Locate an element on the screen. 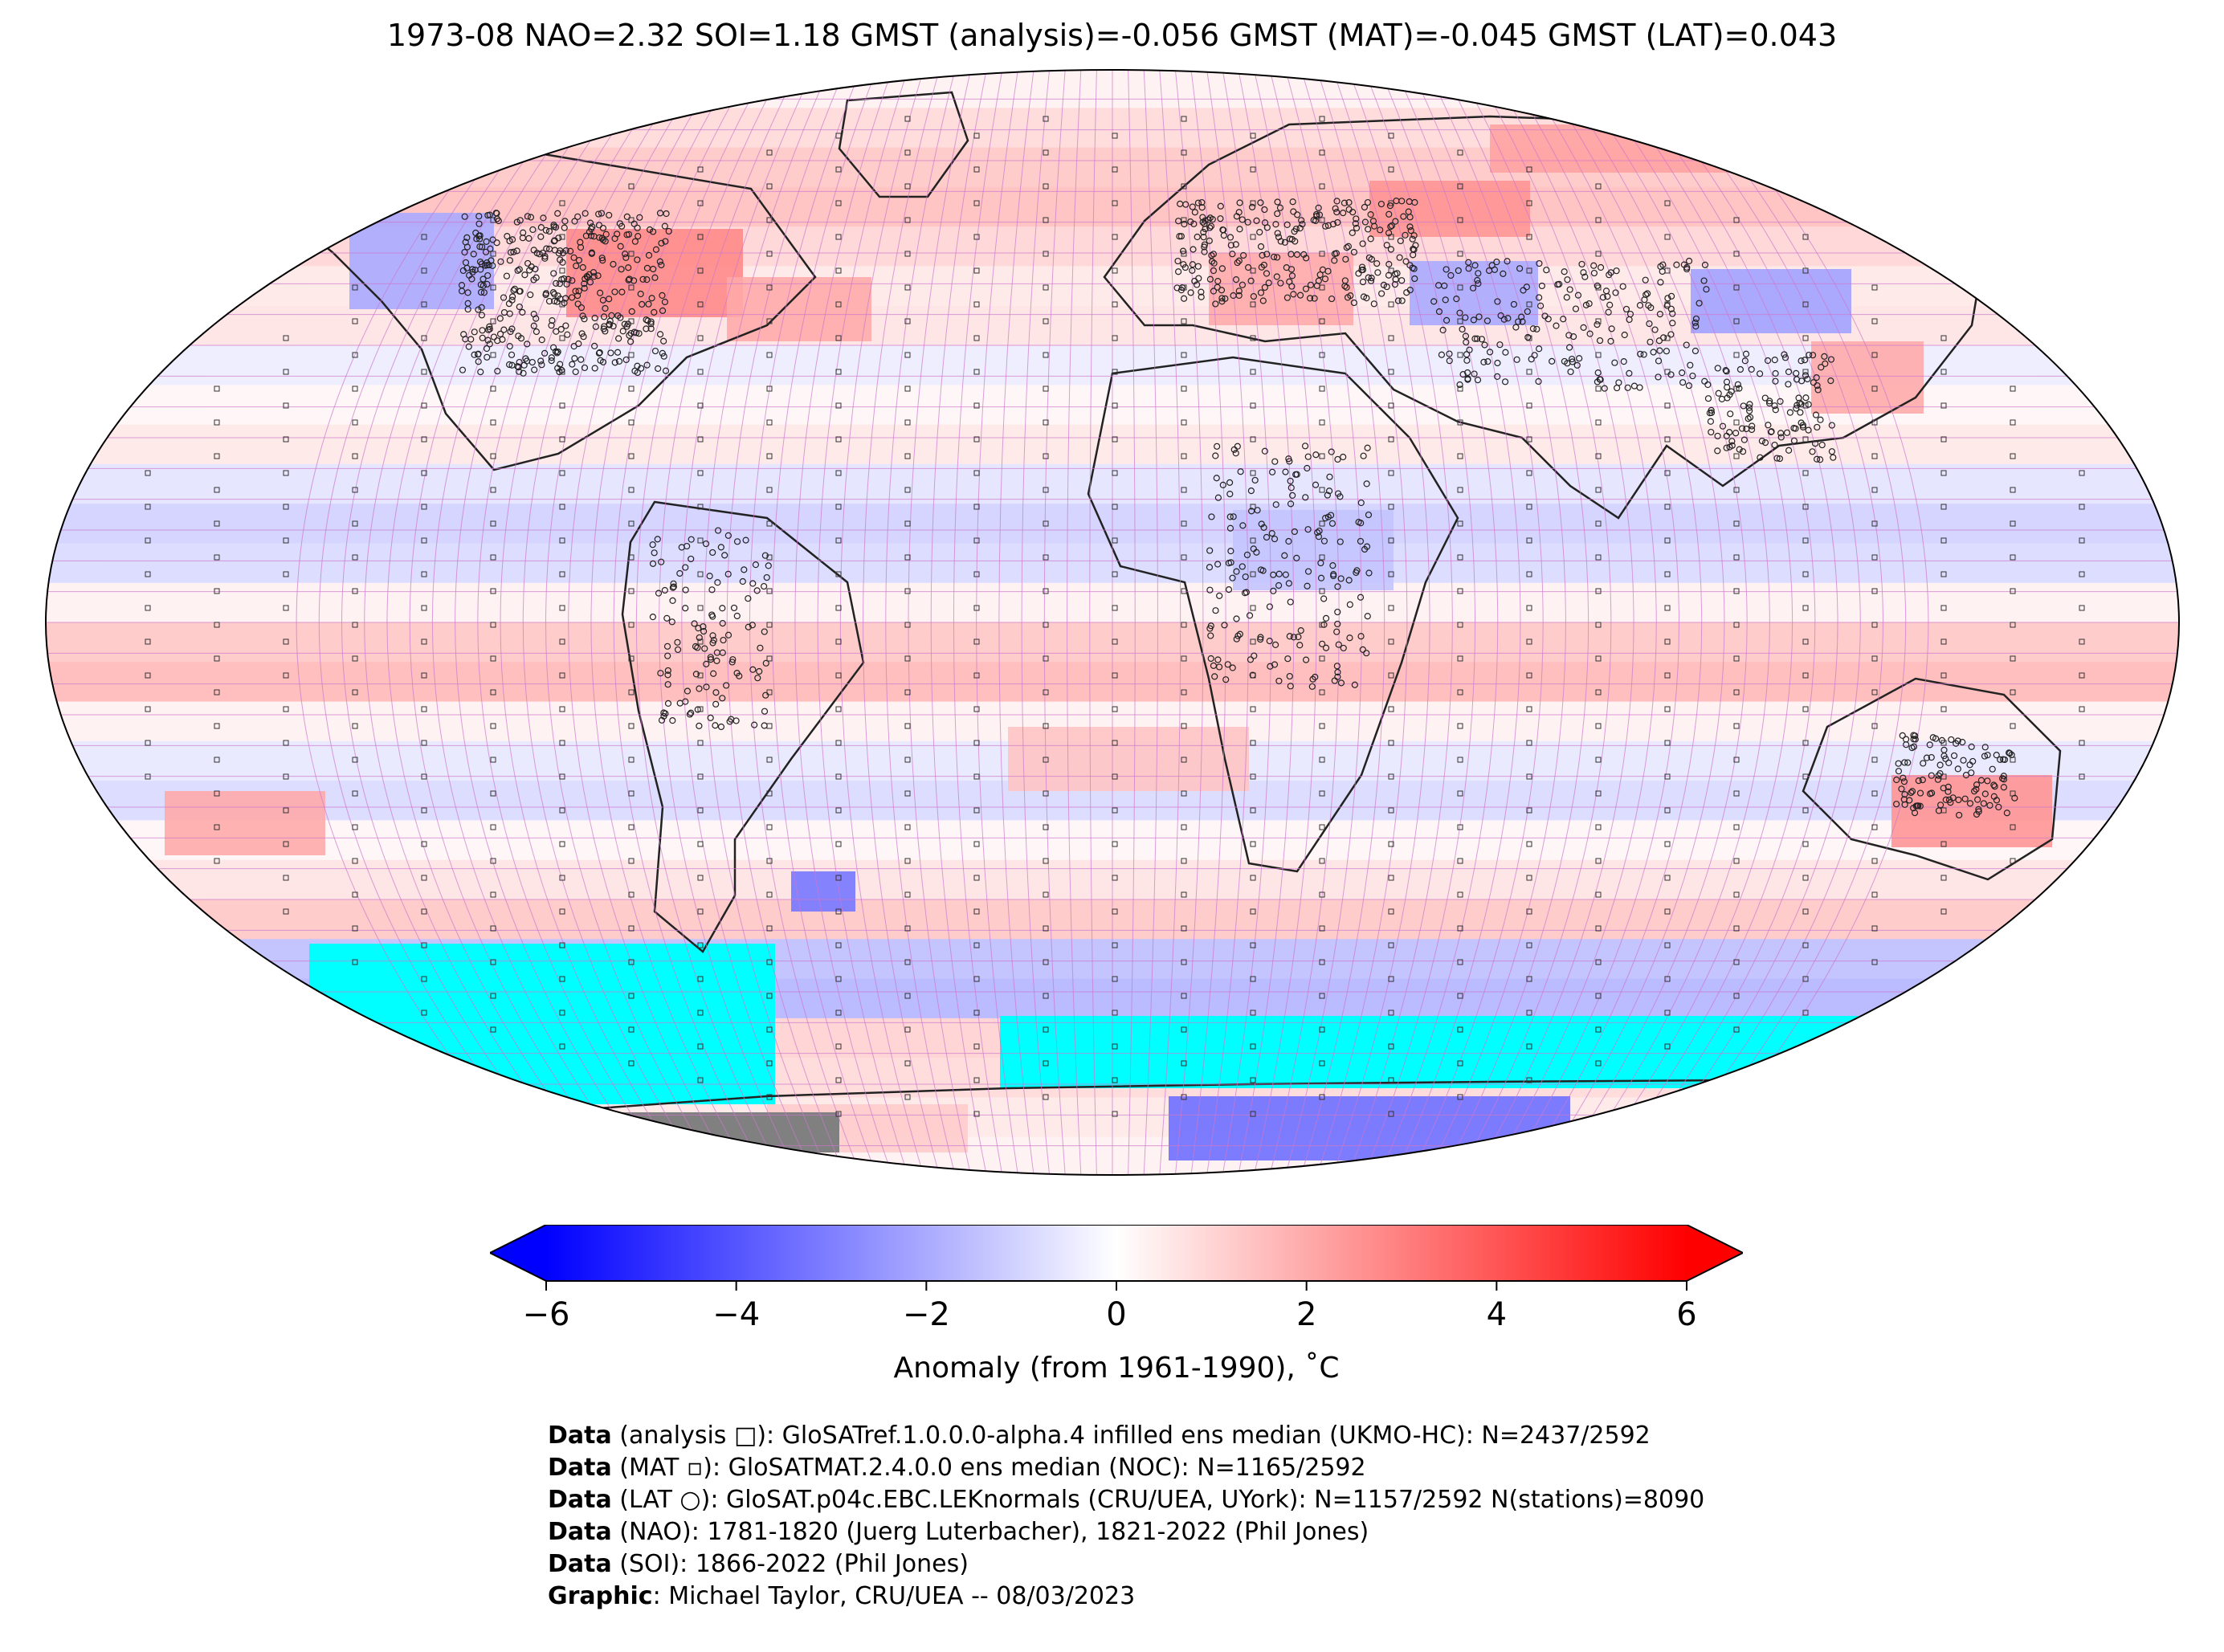  credit-text: (SOI): 1866-2022 (Phil Jones) is located at coordinates (790, 1564).